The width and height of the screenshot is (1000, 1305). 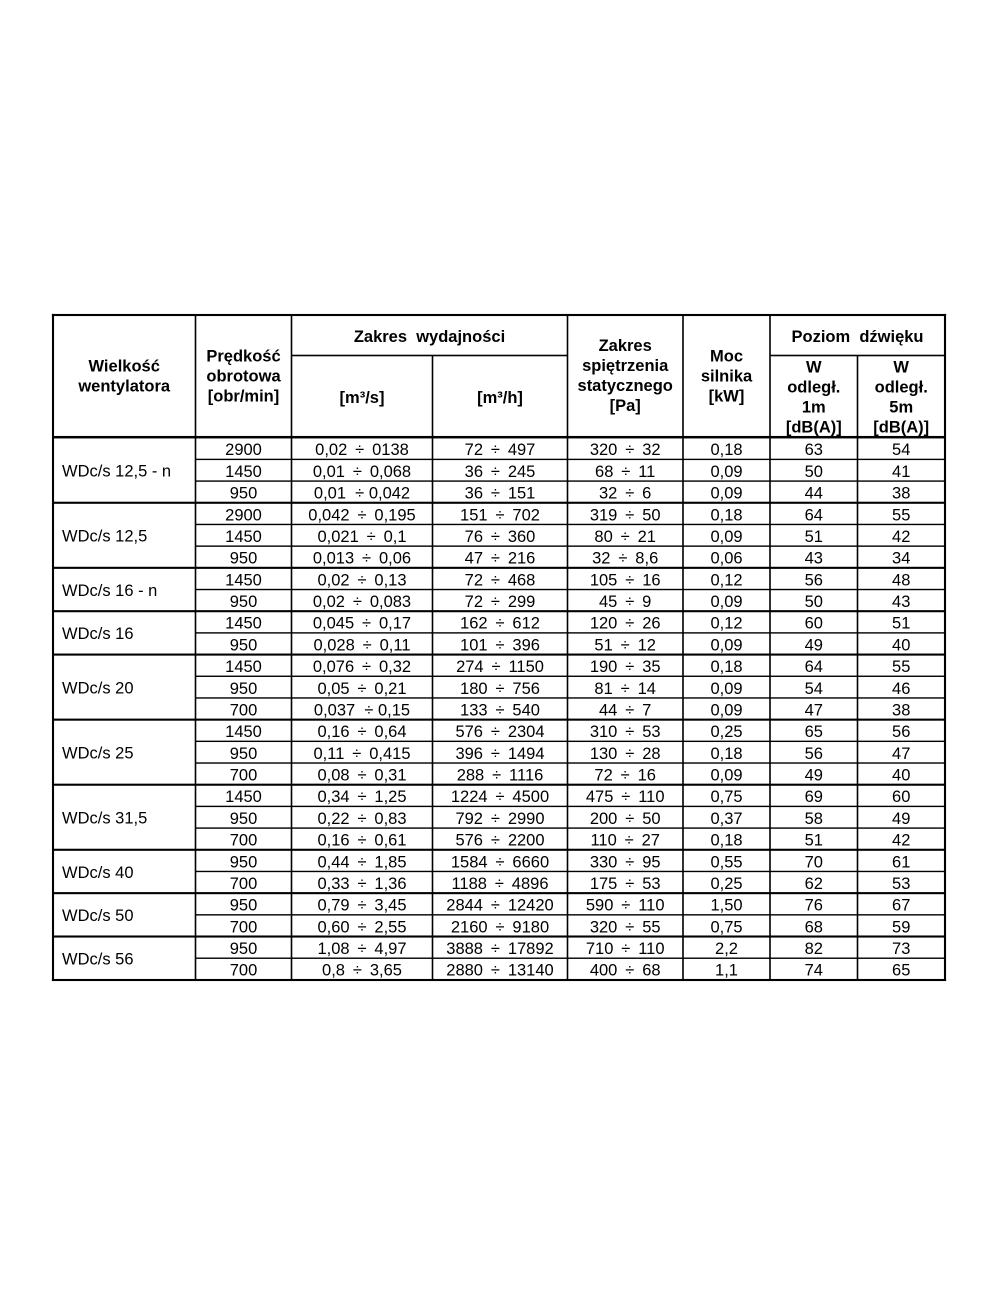 I want to click on svg-text: 0,037 ÷ 0,15, so click(x=362, y=711).